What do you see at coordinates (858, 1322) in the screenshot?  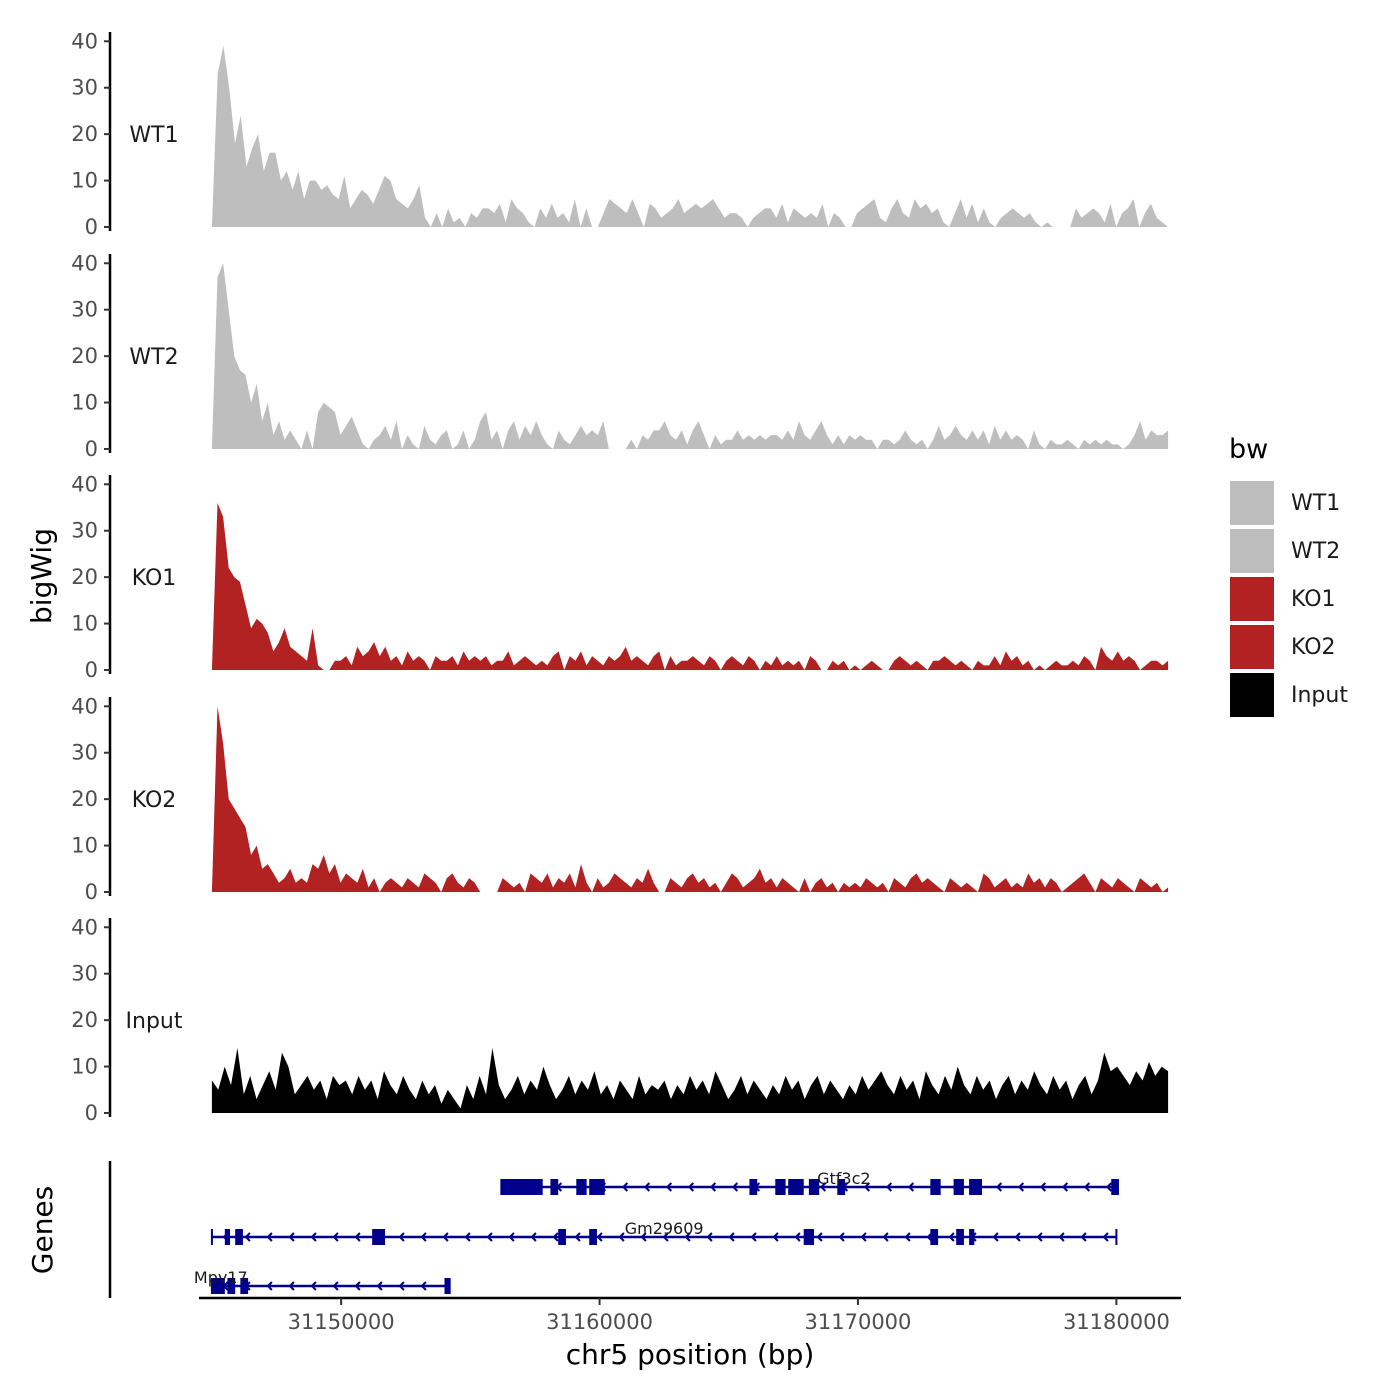 I see `x-tick-label: 31170000` at bounding box center [858, 1322].